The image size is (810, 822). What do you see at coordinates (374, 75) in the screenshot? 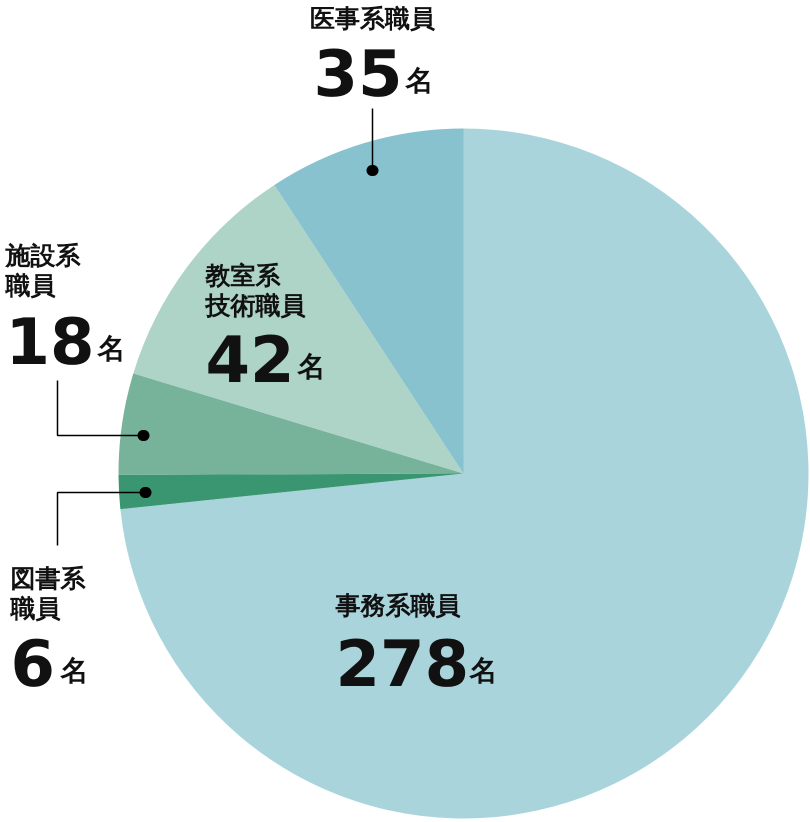
I see `data-label: 35名` at bounding box center [374, 75].